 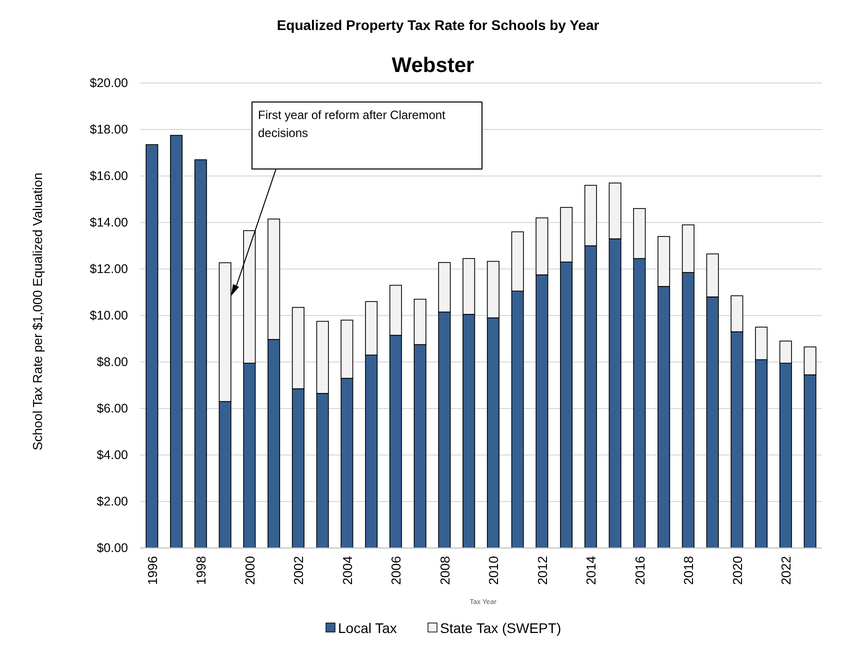 I want to click on y-tick-label: $12.00, so click(x=109, y=269).